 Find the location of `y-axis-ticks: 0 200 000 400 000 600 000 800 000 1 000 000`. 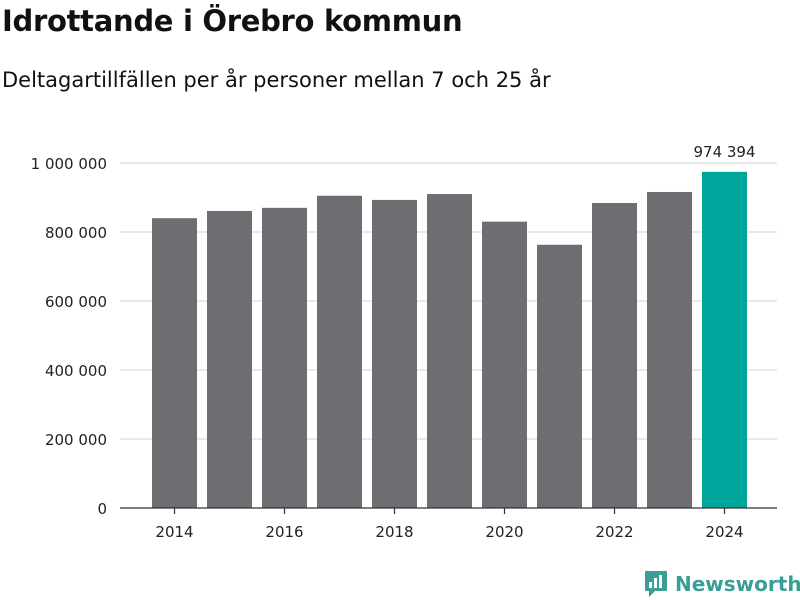

y-axis-ticks: 0 200 000 400 000 600 000 800 000 1 000 000 is located at coordinates (69, 336).